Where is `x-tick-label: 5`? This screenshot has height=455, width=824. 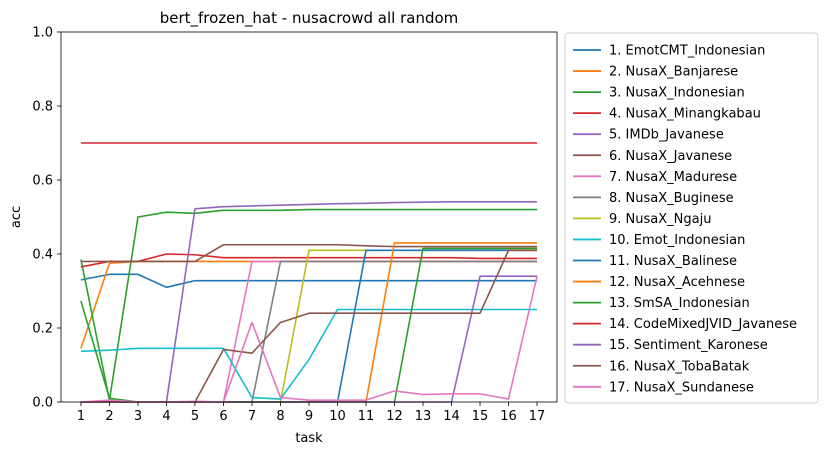 x-tick-label: 5 is located at coordinates (195, 416).